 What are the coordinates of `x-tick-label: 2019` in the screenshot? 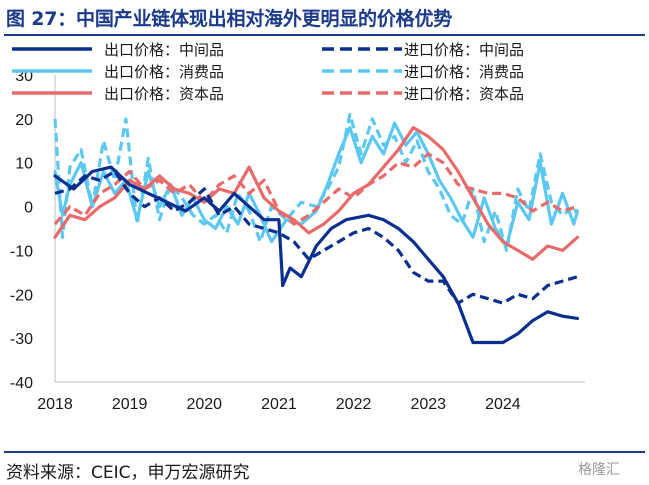 It's located at (130, 404).